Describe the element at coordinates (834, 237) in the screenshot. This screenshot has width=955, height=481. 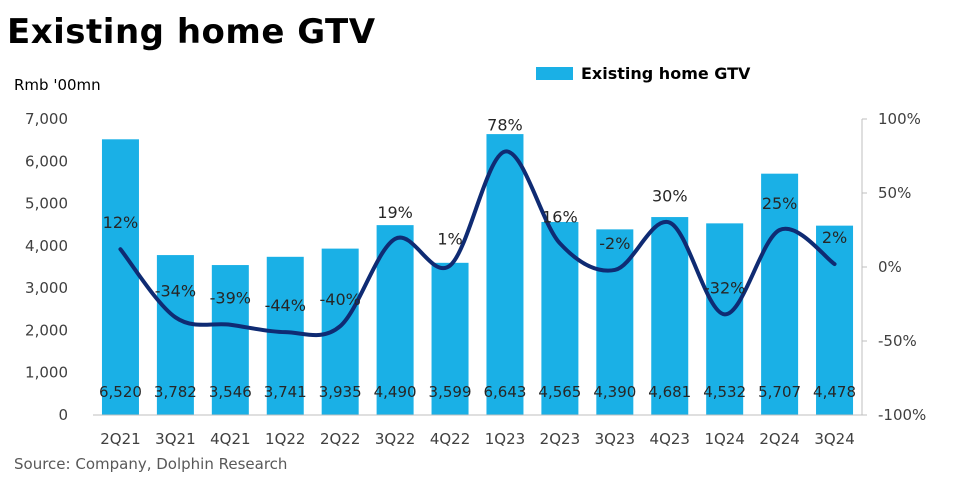
I see `growth-label-3Q24: 2%` at that location.